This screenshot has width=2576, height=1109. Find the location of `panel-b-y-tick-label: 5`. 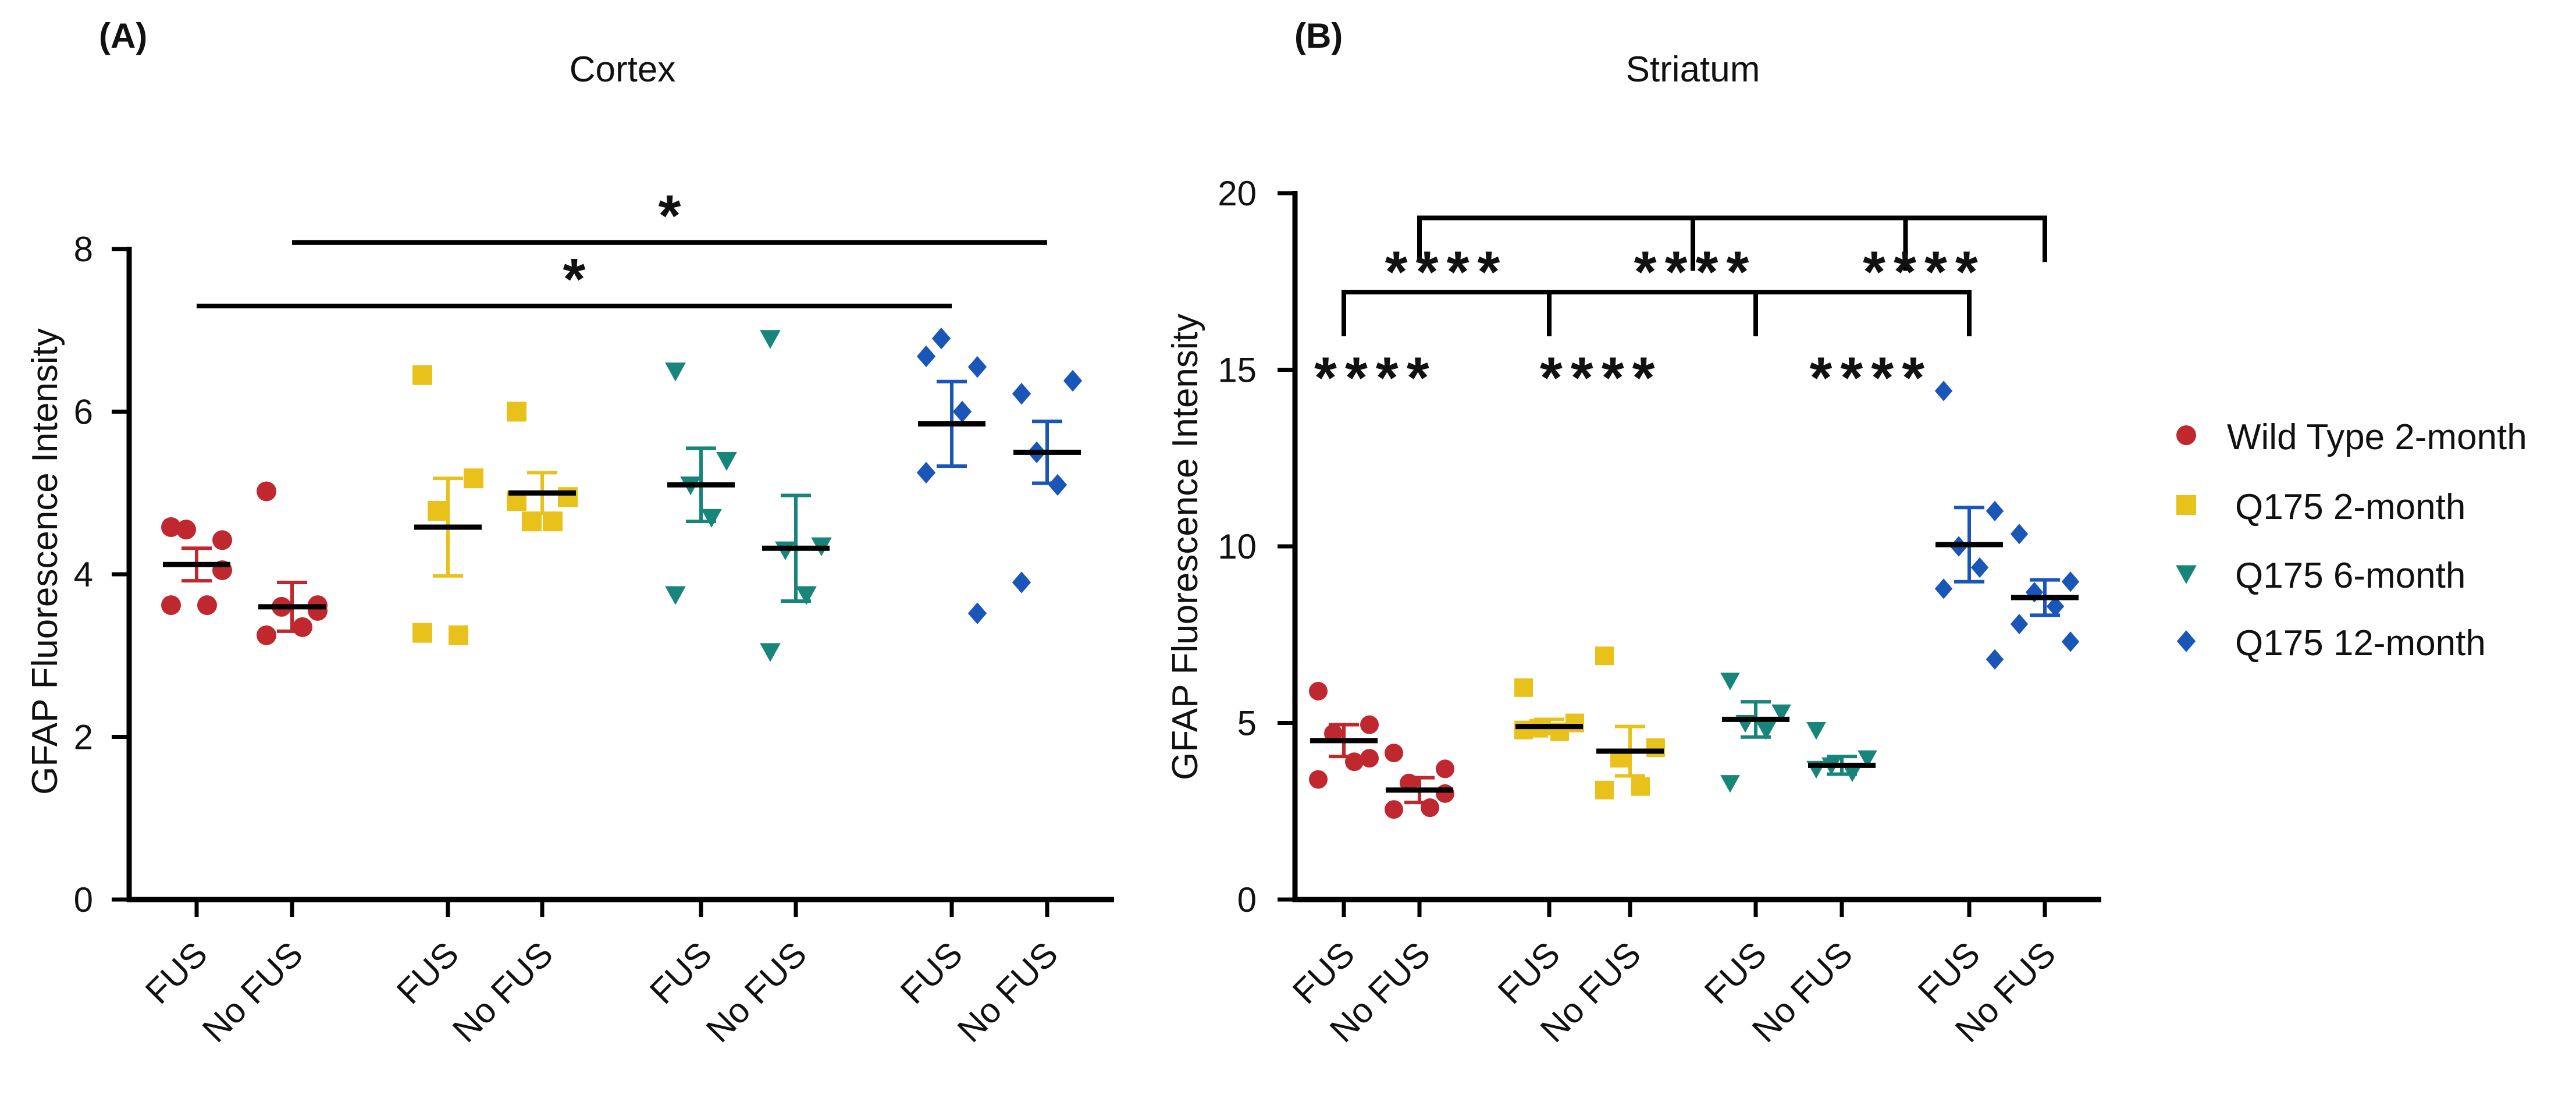

panel-b-y-tick-label: 5 is located at coordinates (1247, 723).